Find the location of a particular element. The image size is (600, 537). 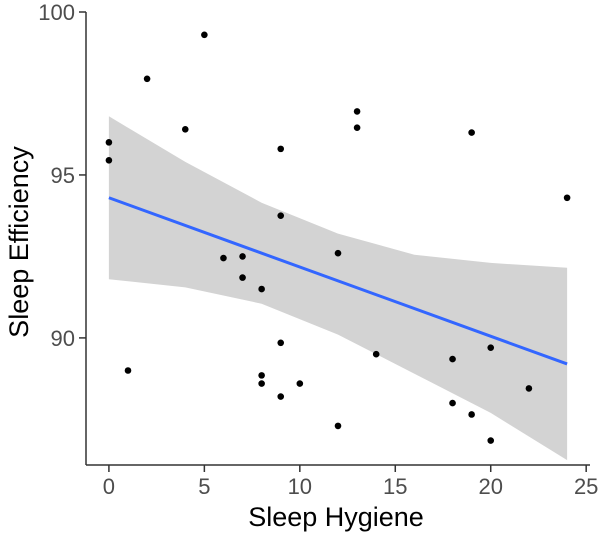

y-axis-title: Sleep Efficiency is located at coordinates (19, 242).